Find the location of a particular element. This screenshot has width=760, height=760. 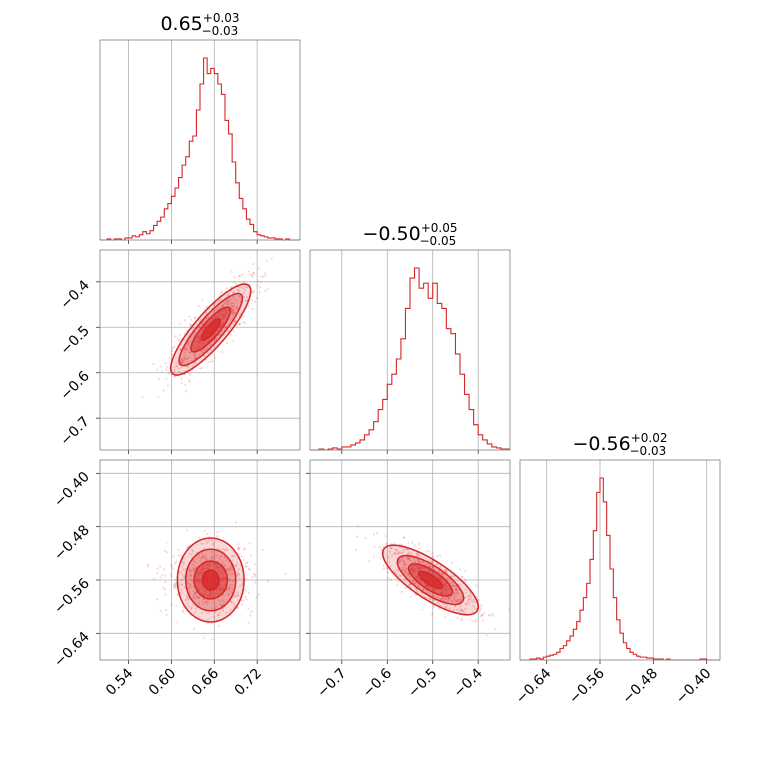

title-upper-error: +0.02 is located at coordinates (649, 438).